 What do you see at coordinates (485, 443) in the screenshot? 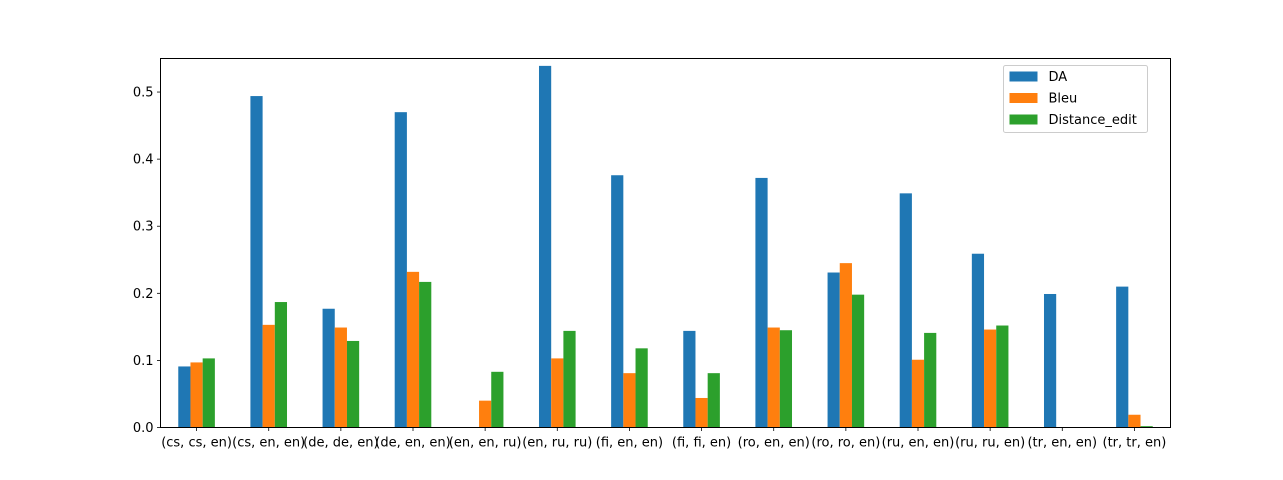
I see `x-tick-label: (en, en, ru)` at bounding box center [485, 443].